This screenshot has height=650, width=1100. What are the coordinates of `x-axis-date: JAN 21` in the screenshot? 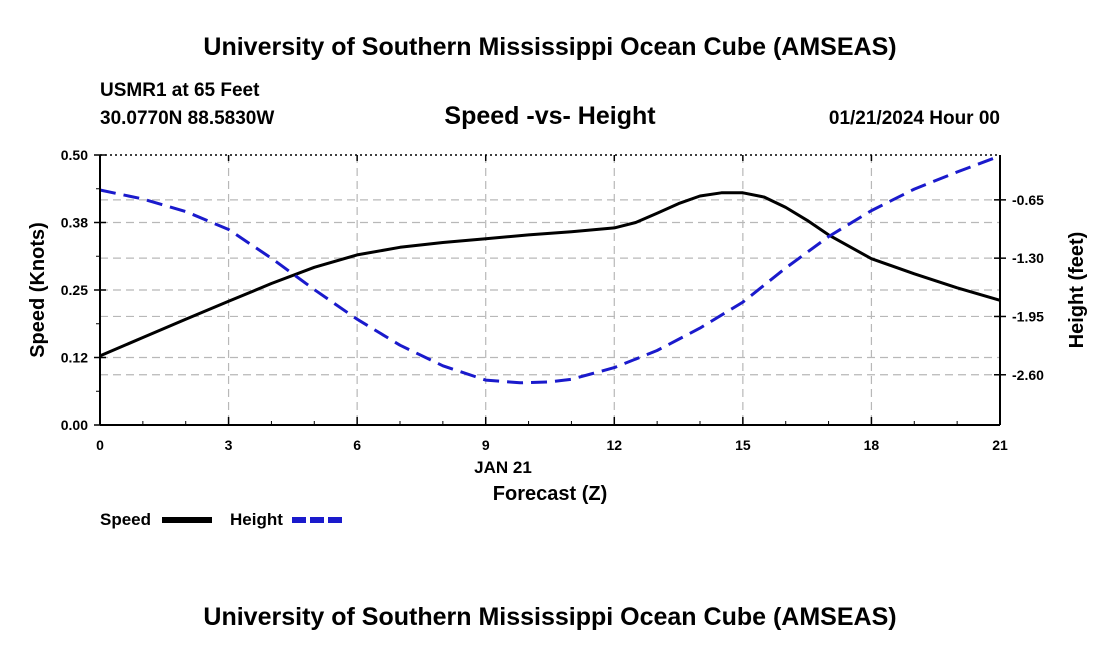 It's located at (503, 467).